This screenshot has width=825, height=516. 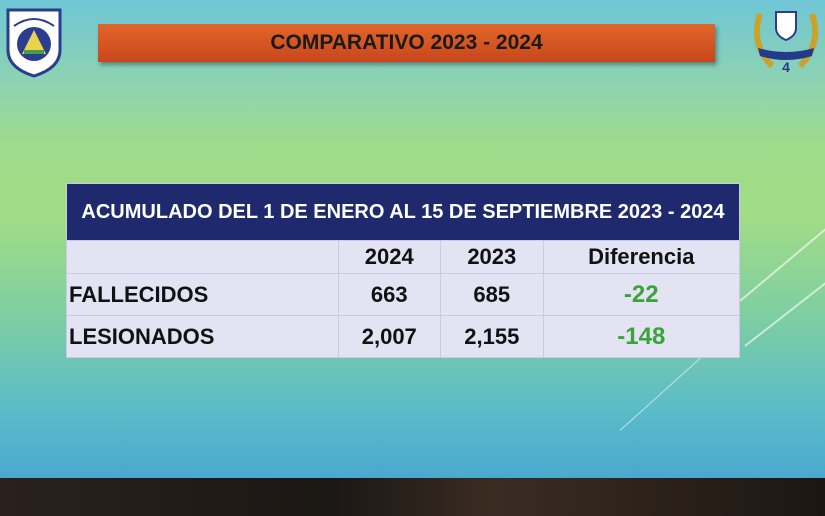 What do you see at coordinates (641, 294) in the screenshot?
I see `value-diff: -22` at bounding box center [641, 294].